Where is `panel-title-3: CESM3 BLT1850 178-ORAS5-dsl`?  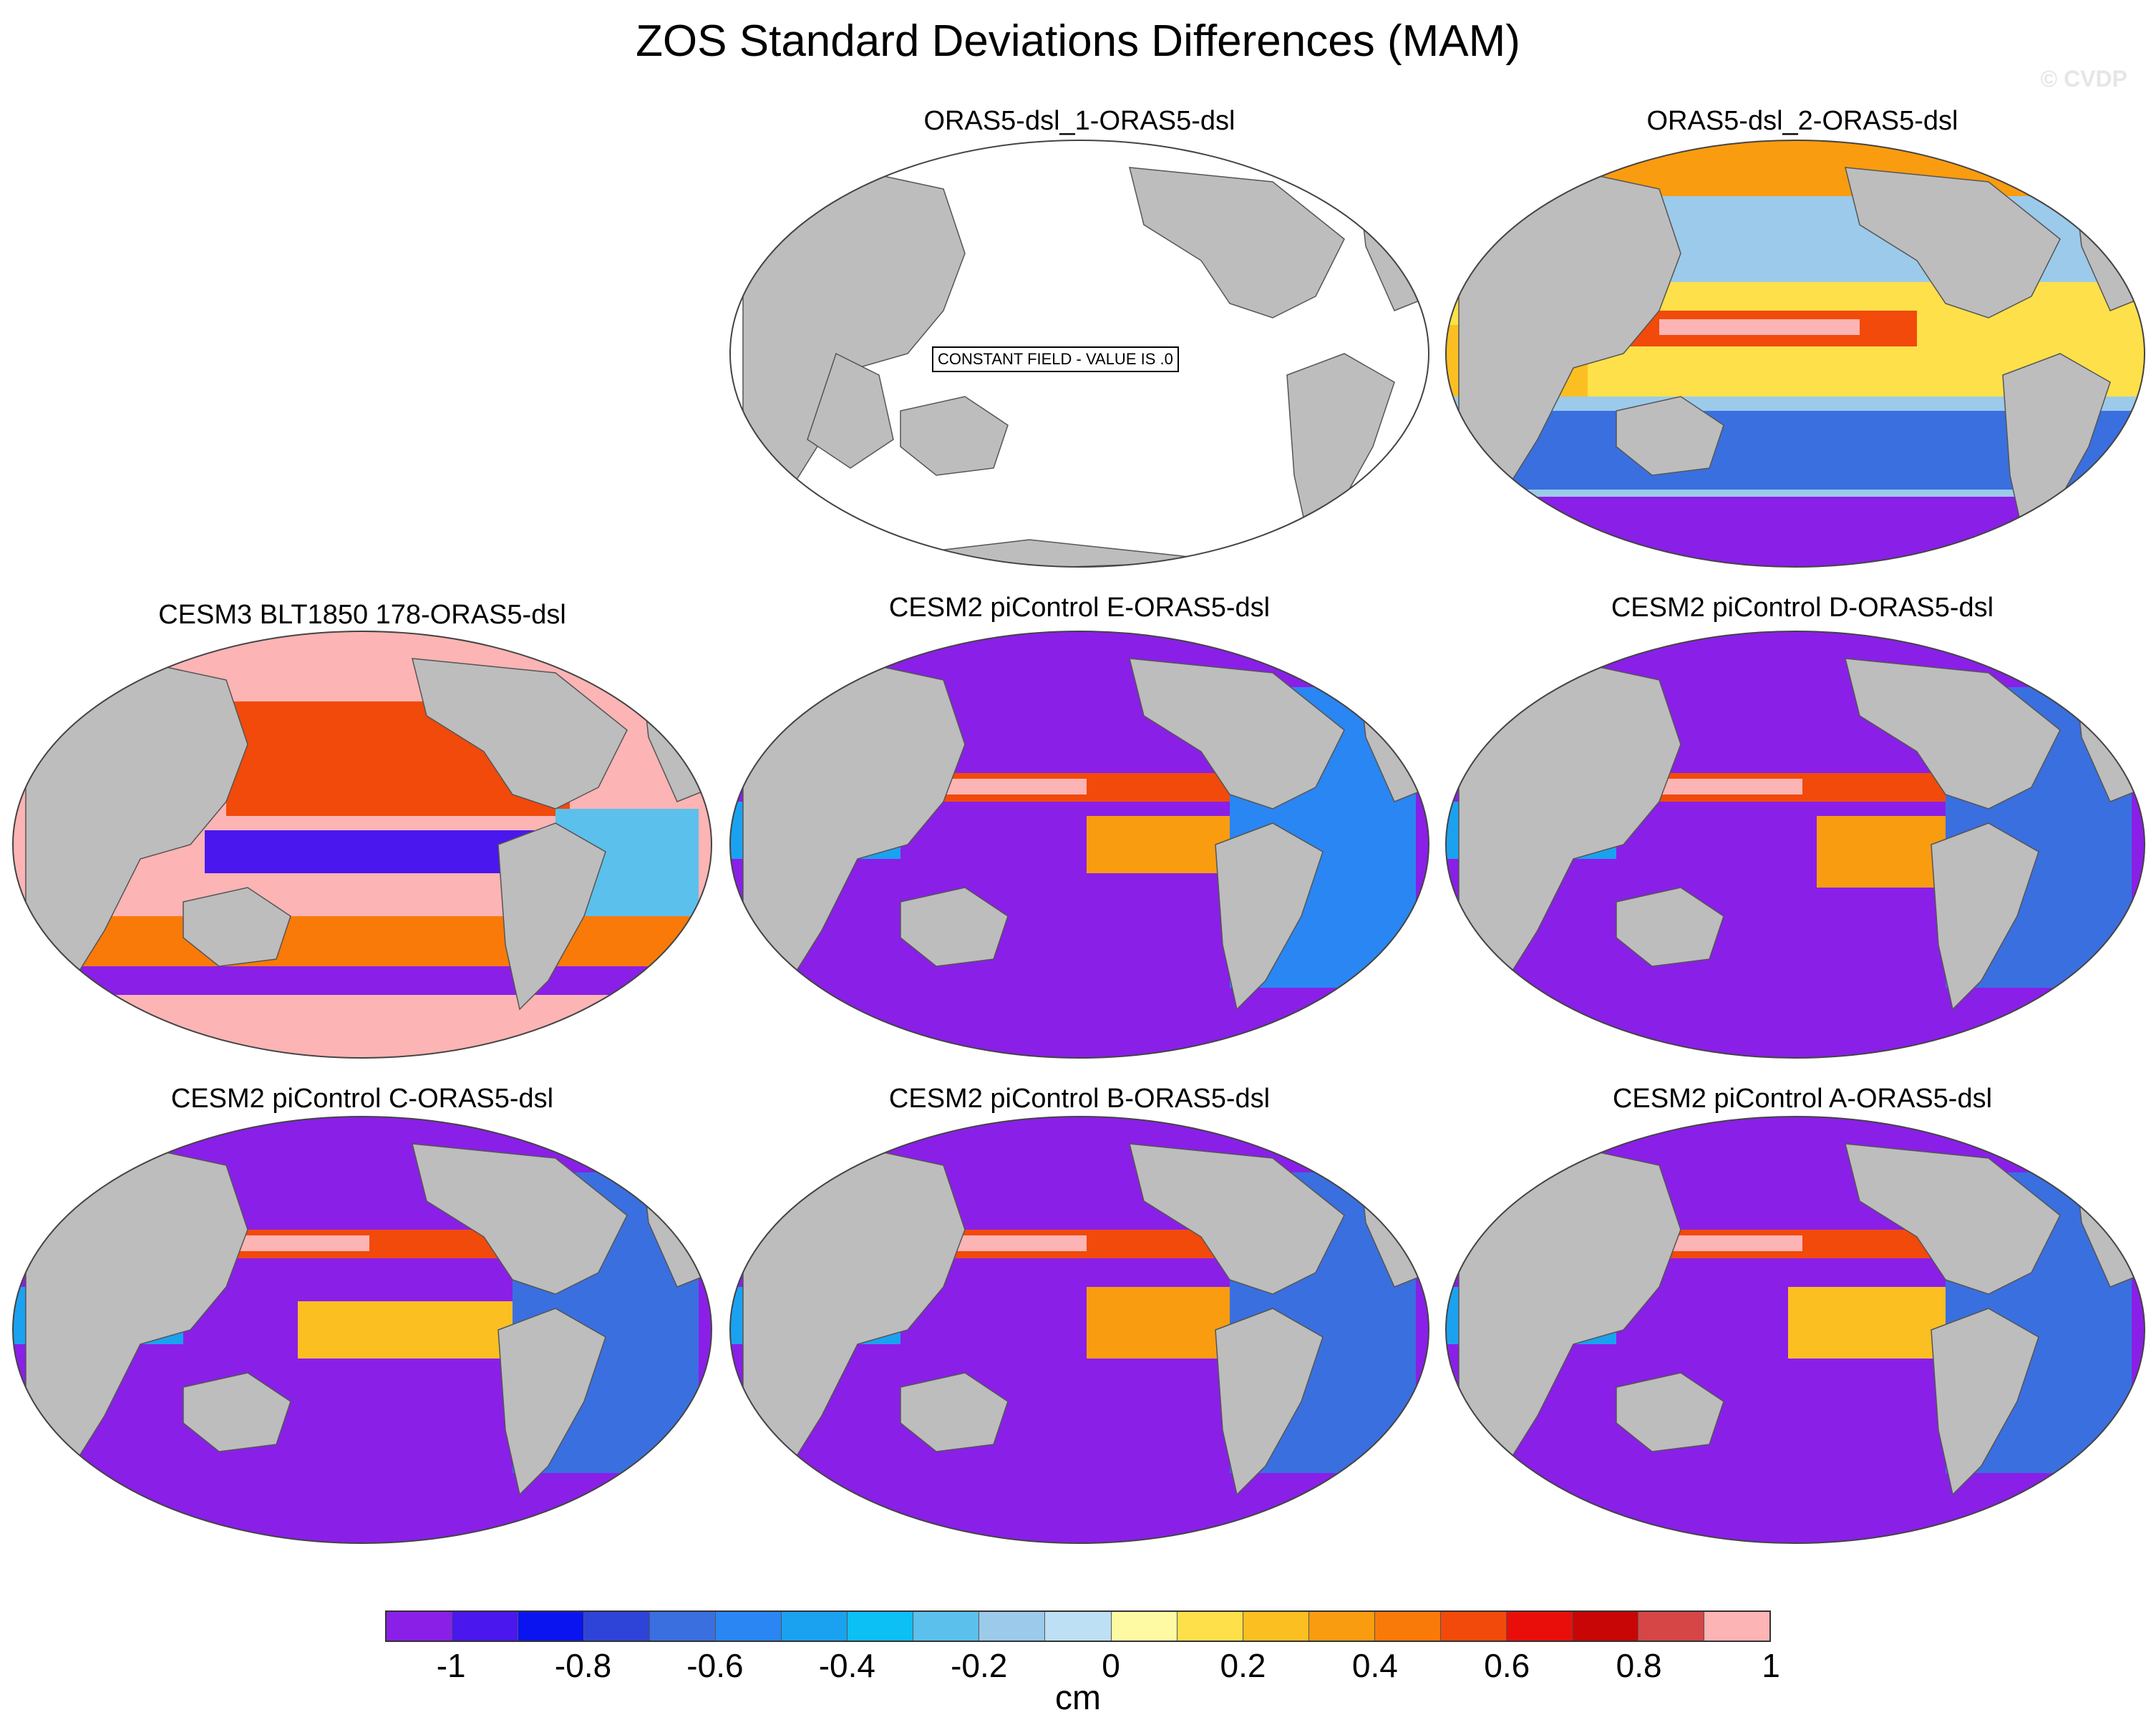 panel-title-3: CESM3 BLT1850 178-ORAS5-dsl is located at coordinates (362, 615).